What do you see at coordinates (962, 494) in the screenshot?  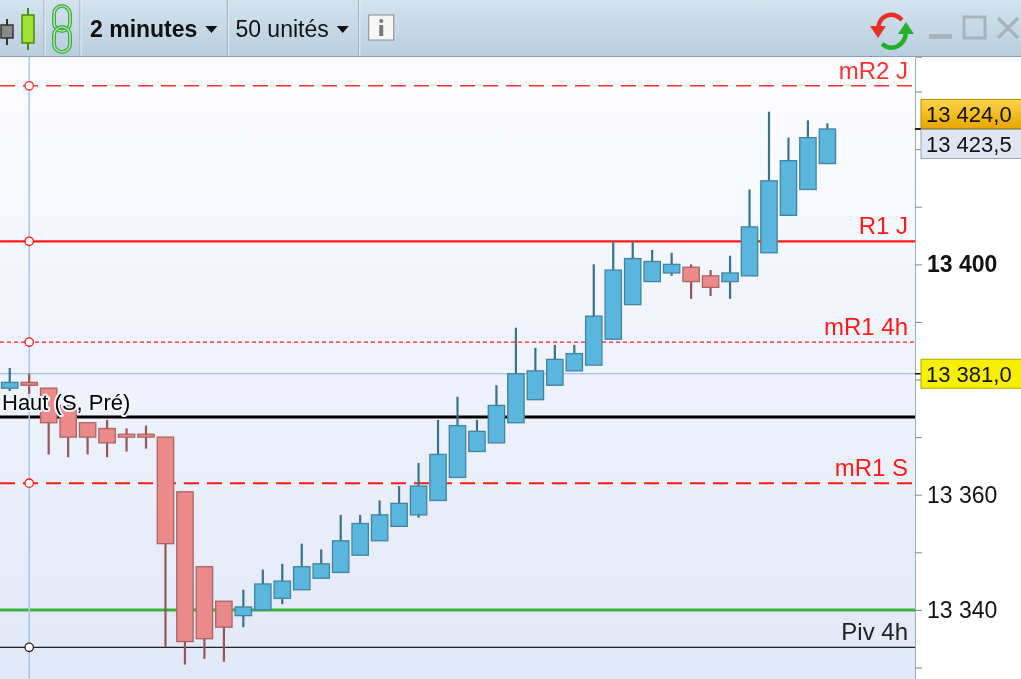 I see `y-tick-label: 13 360` at bounding box center [962, 494].